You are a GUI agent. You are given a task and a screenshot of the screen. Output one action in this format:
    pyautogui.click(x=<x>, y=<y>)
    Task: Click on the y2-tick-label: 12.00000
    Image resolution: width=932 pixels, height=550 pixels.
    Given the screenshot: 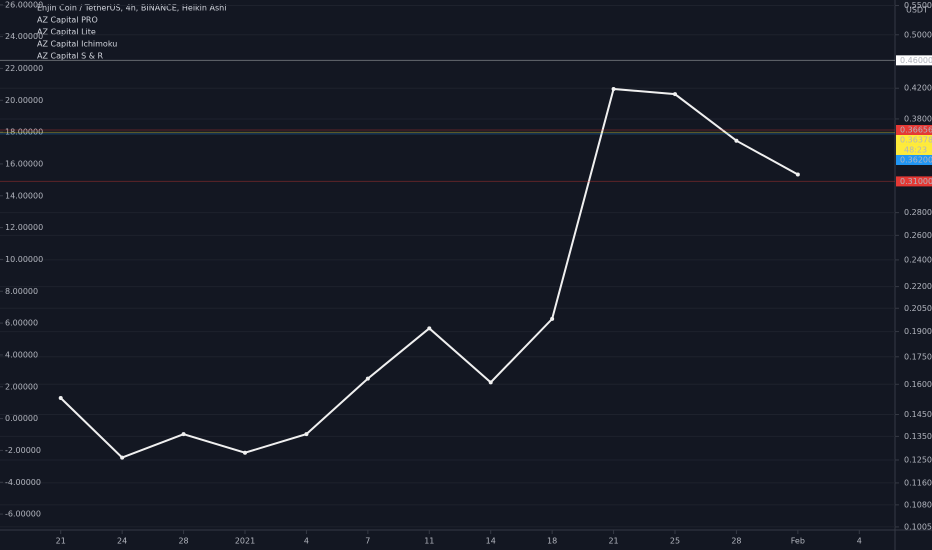 What is the action you would take?
    pyautogui.click(x=24, y=227)
    